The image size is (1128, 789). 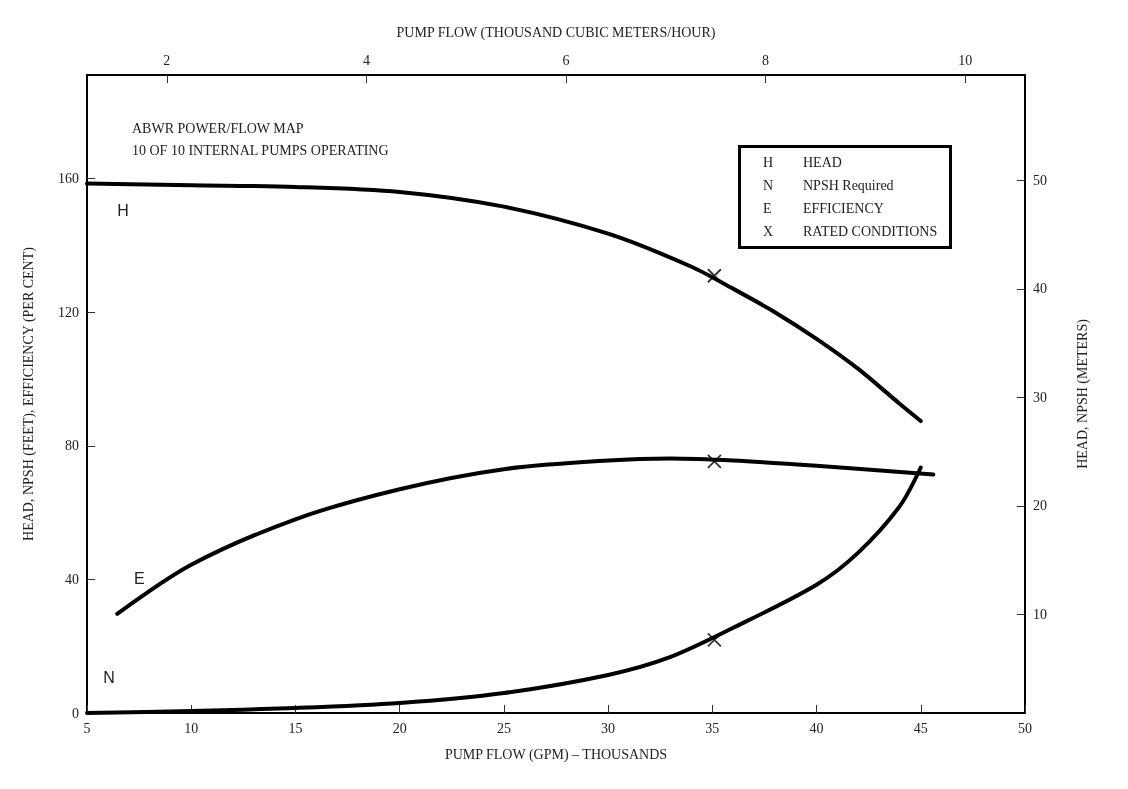 What do you see at coordinates (109, 678) in the screenshot?
I see `series-label: N` at bounding box center [109, 678].